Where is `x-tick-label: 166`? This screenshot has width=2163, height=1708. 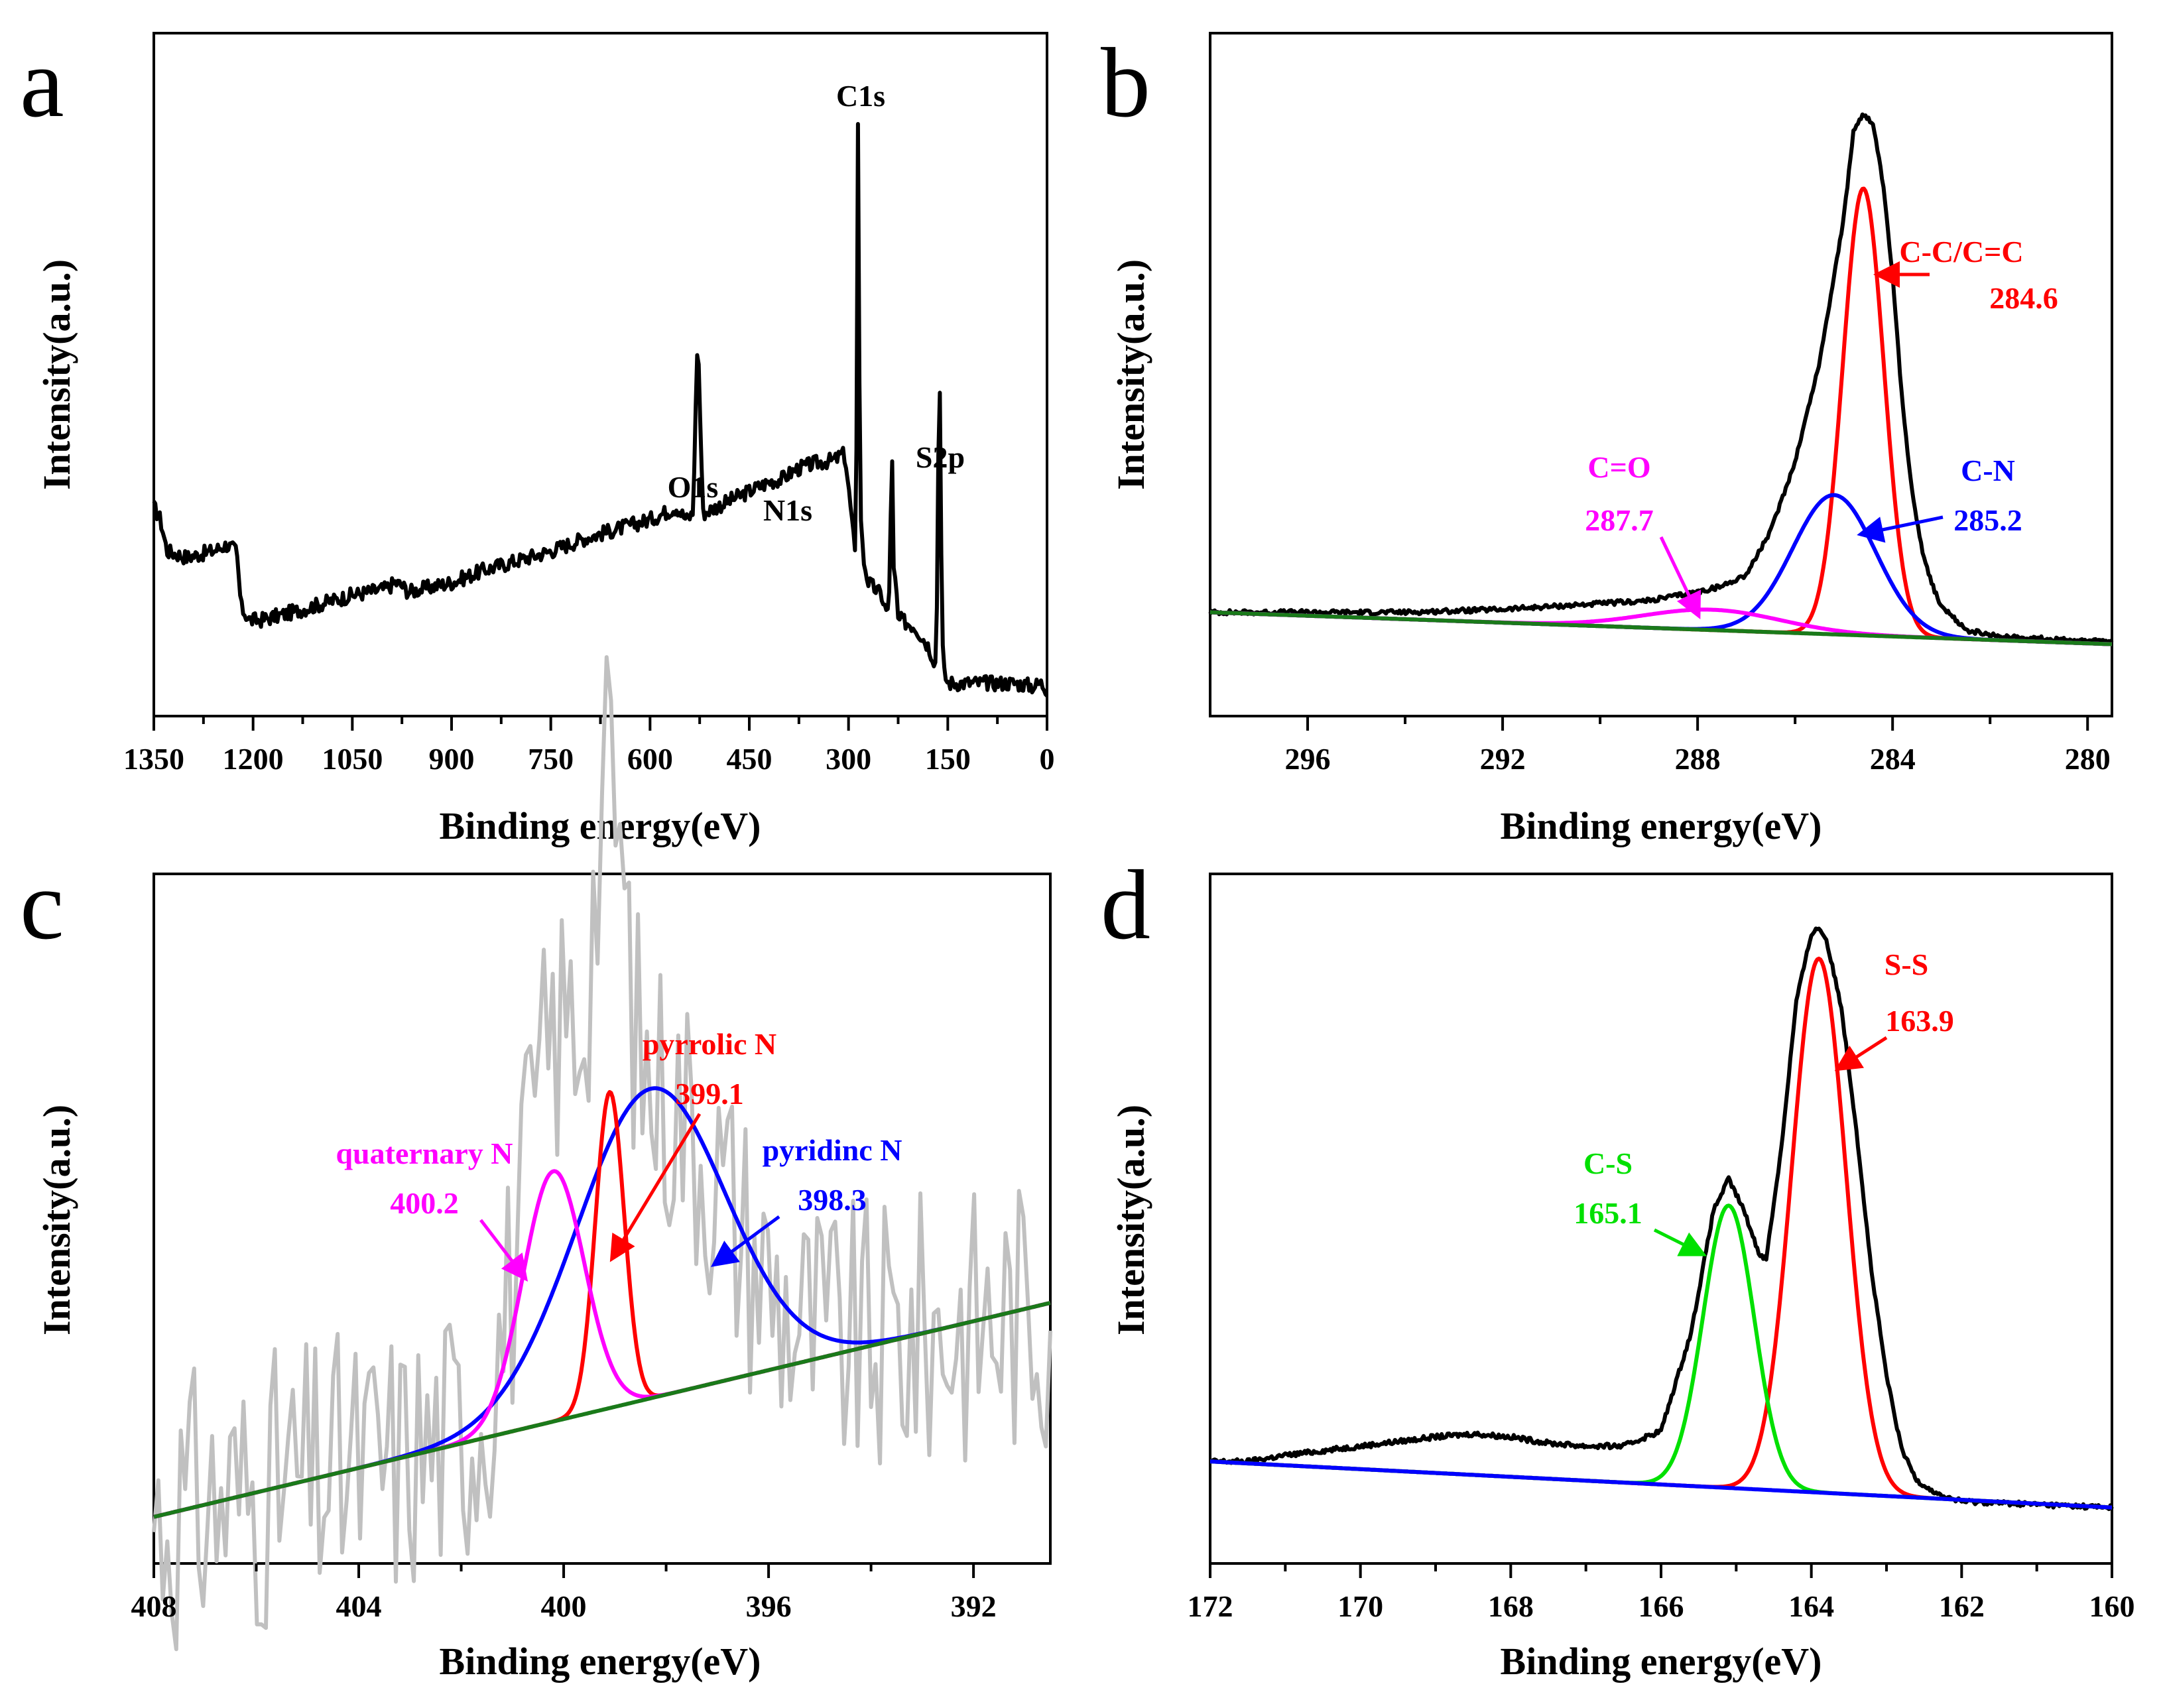 x-tick-label: 166 is located at coordinates (1661, 1606).